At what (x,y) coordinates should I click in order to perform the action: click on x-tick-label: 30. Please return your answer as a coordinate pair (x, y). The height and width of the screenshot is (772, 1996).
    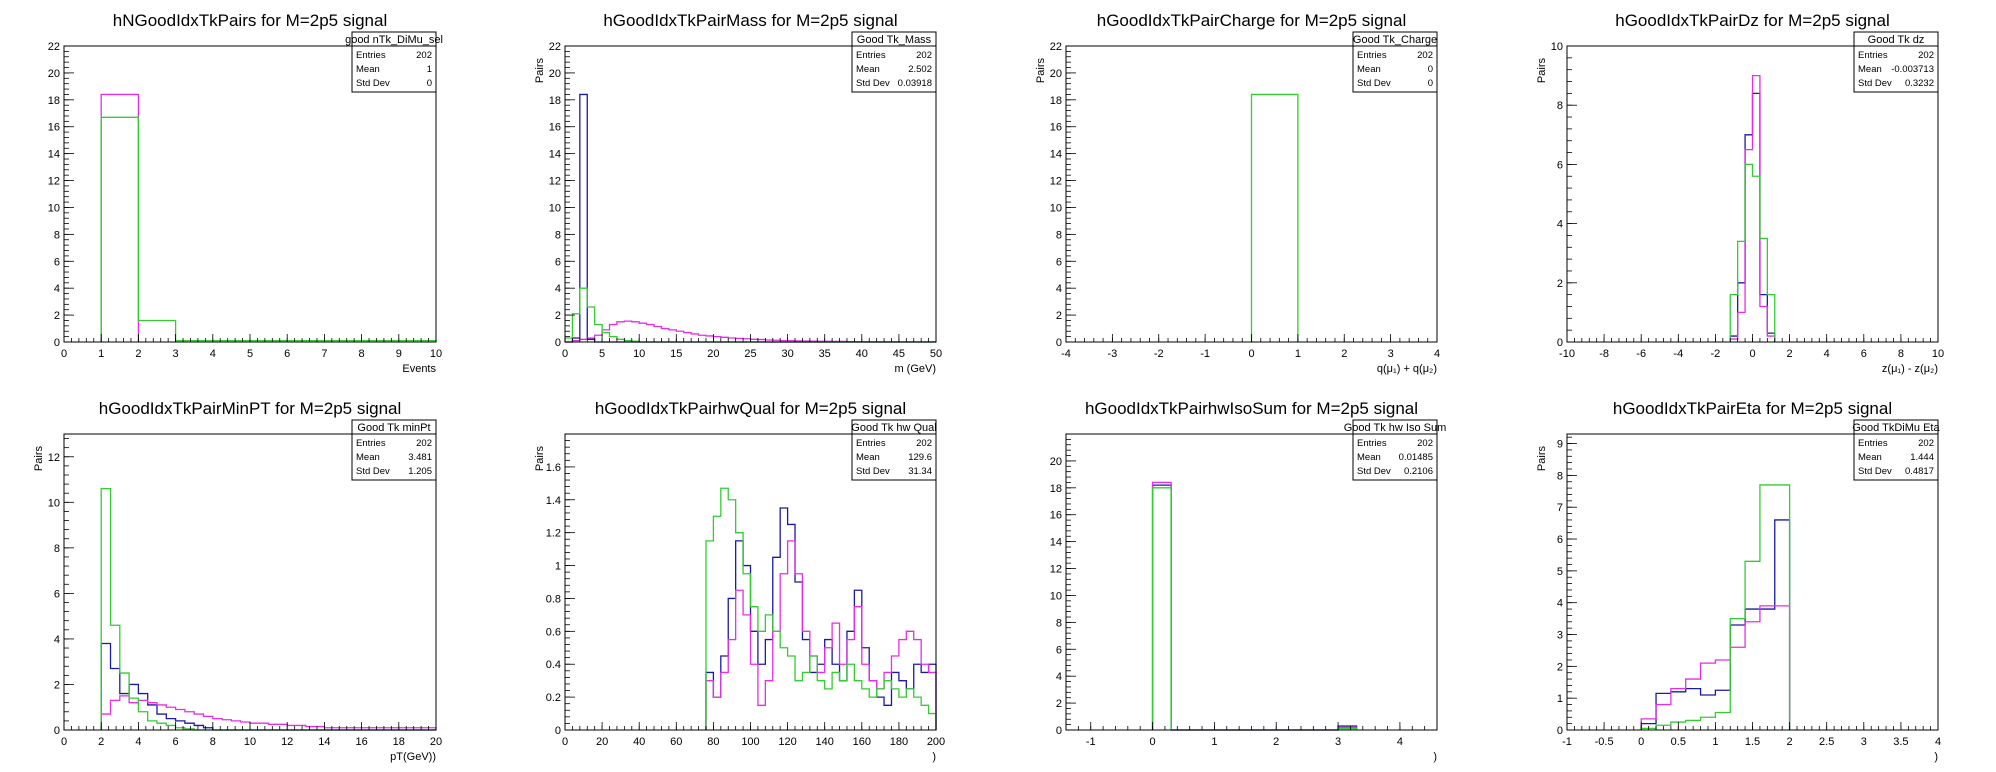
    Looking at the image, I should click on (787, 354).